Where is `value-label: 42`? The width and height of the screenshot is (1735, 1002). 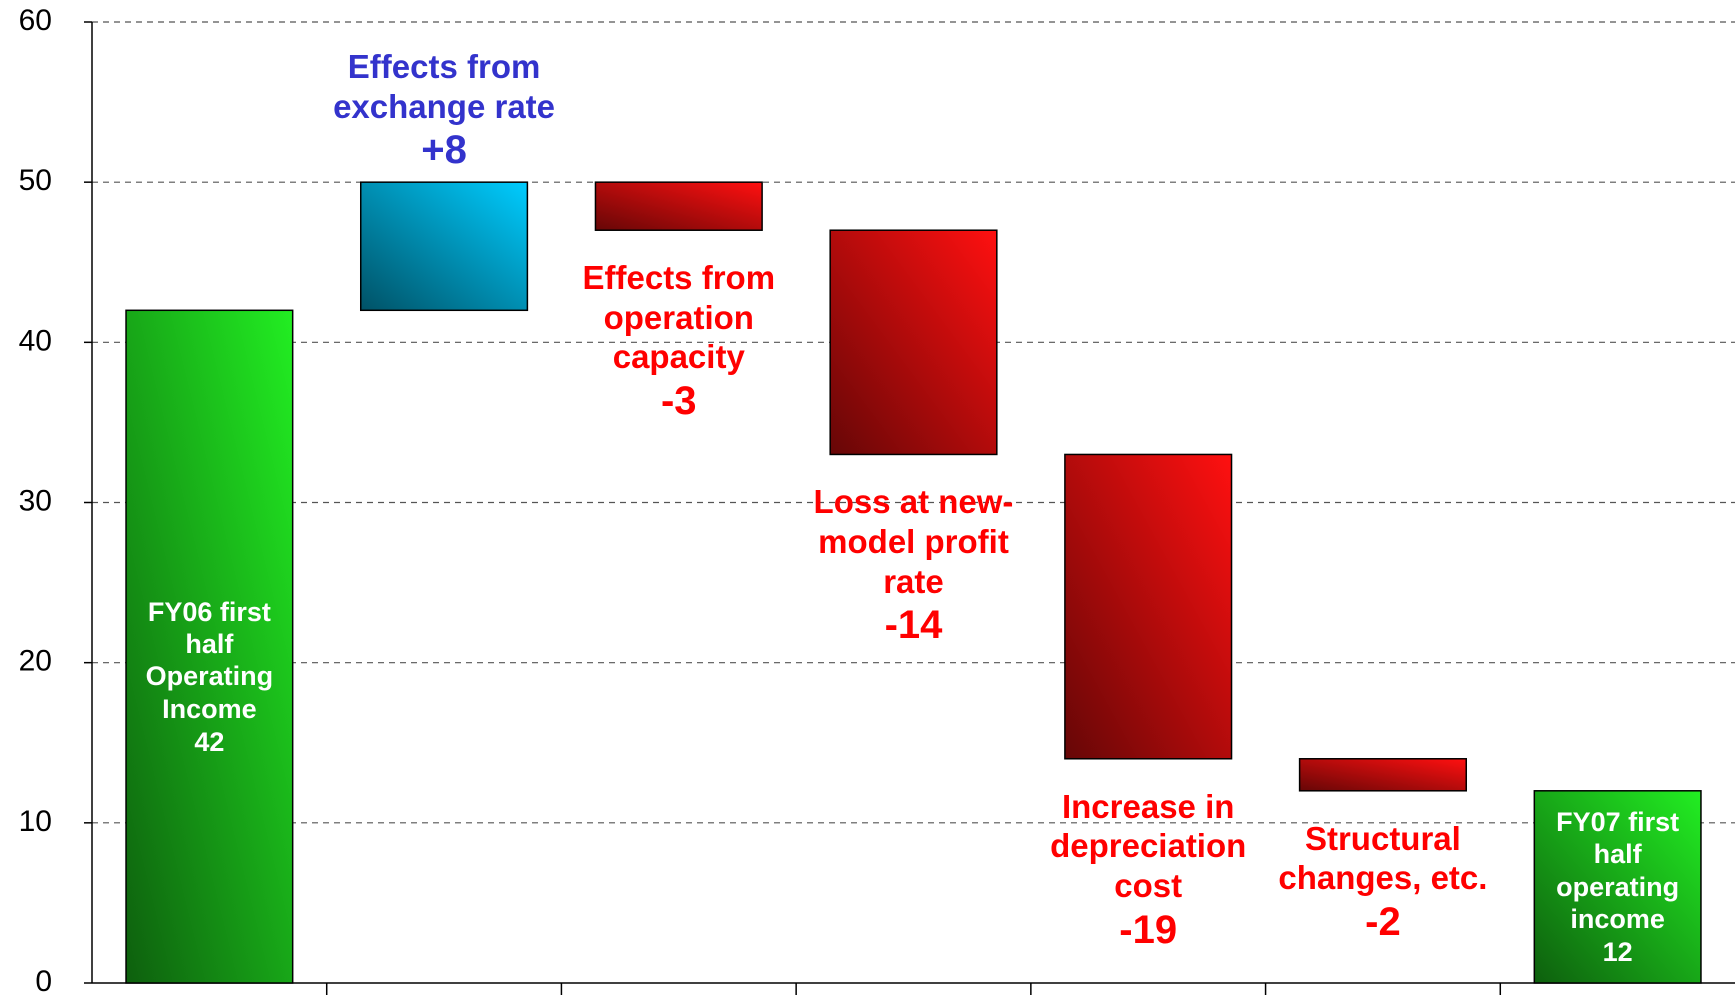 value-label: 42 is located at coordinates (209, 741).